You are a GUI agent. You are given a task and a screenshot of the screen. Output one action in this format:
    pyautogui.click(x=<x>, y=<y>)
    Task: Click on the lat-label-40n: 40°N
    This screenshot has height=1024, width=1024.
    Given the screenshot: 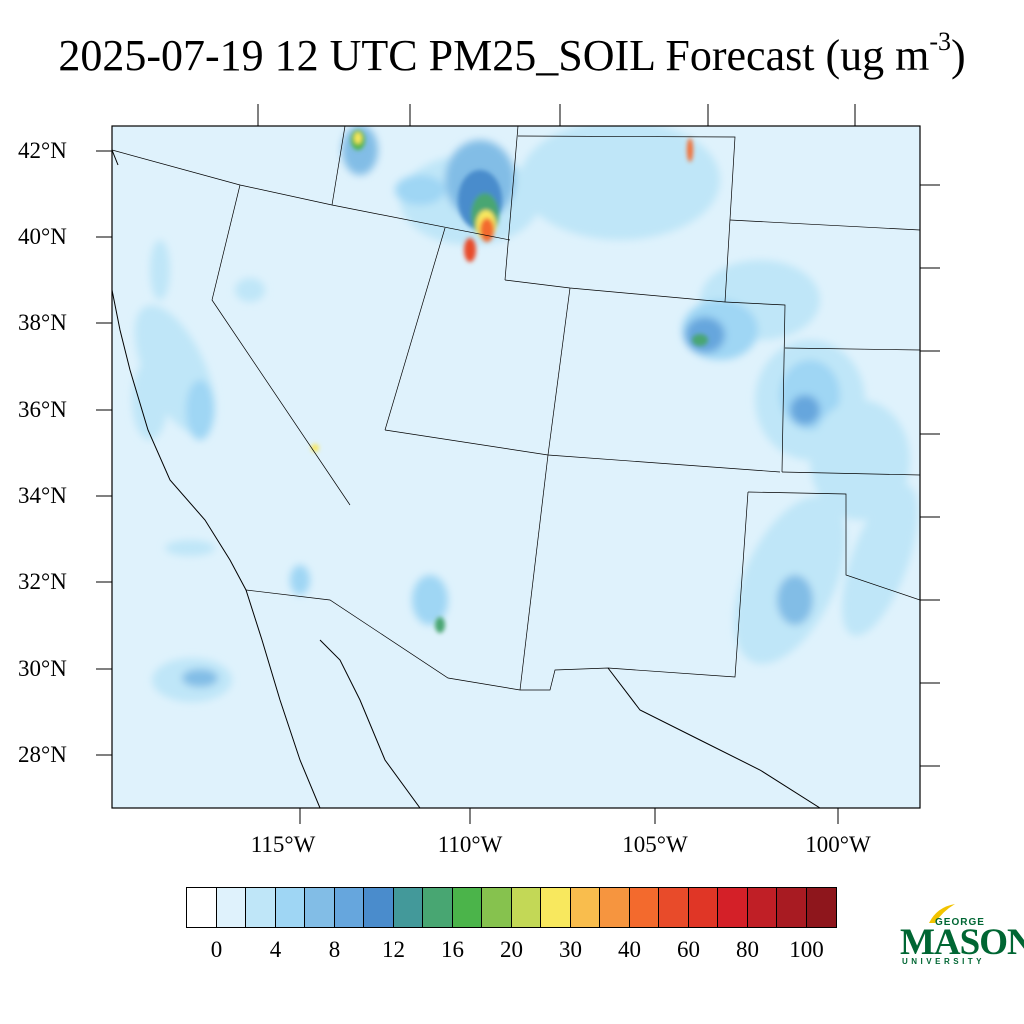 What is the action you would take?
    pyautogui.click(x=42, y=236)
    